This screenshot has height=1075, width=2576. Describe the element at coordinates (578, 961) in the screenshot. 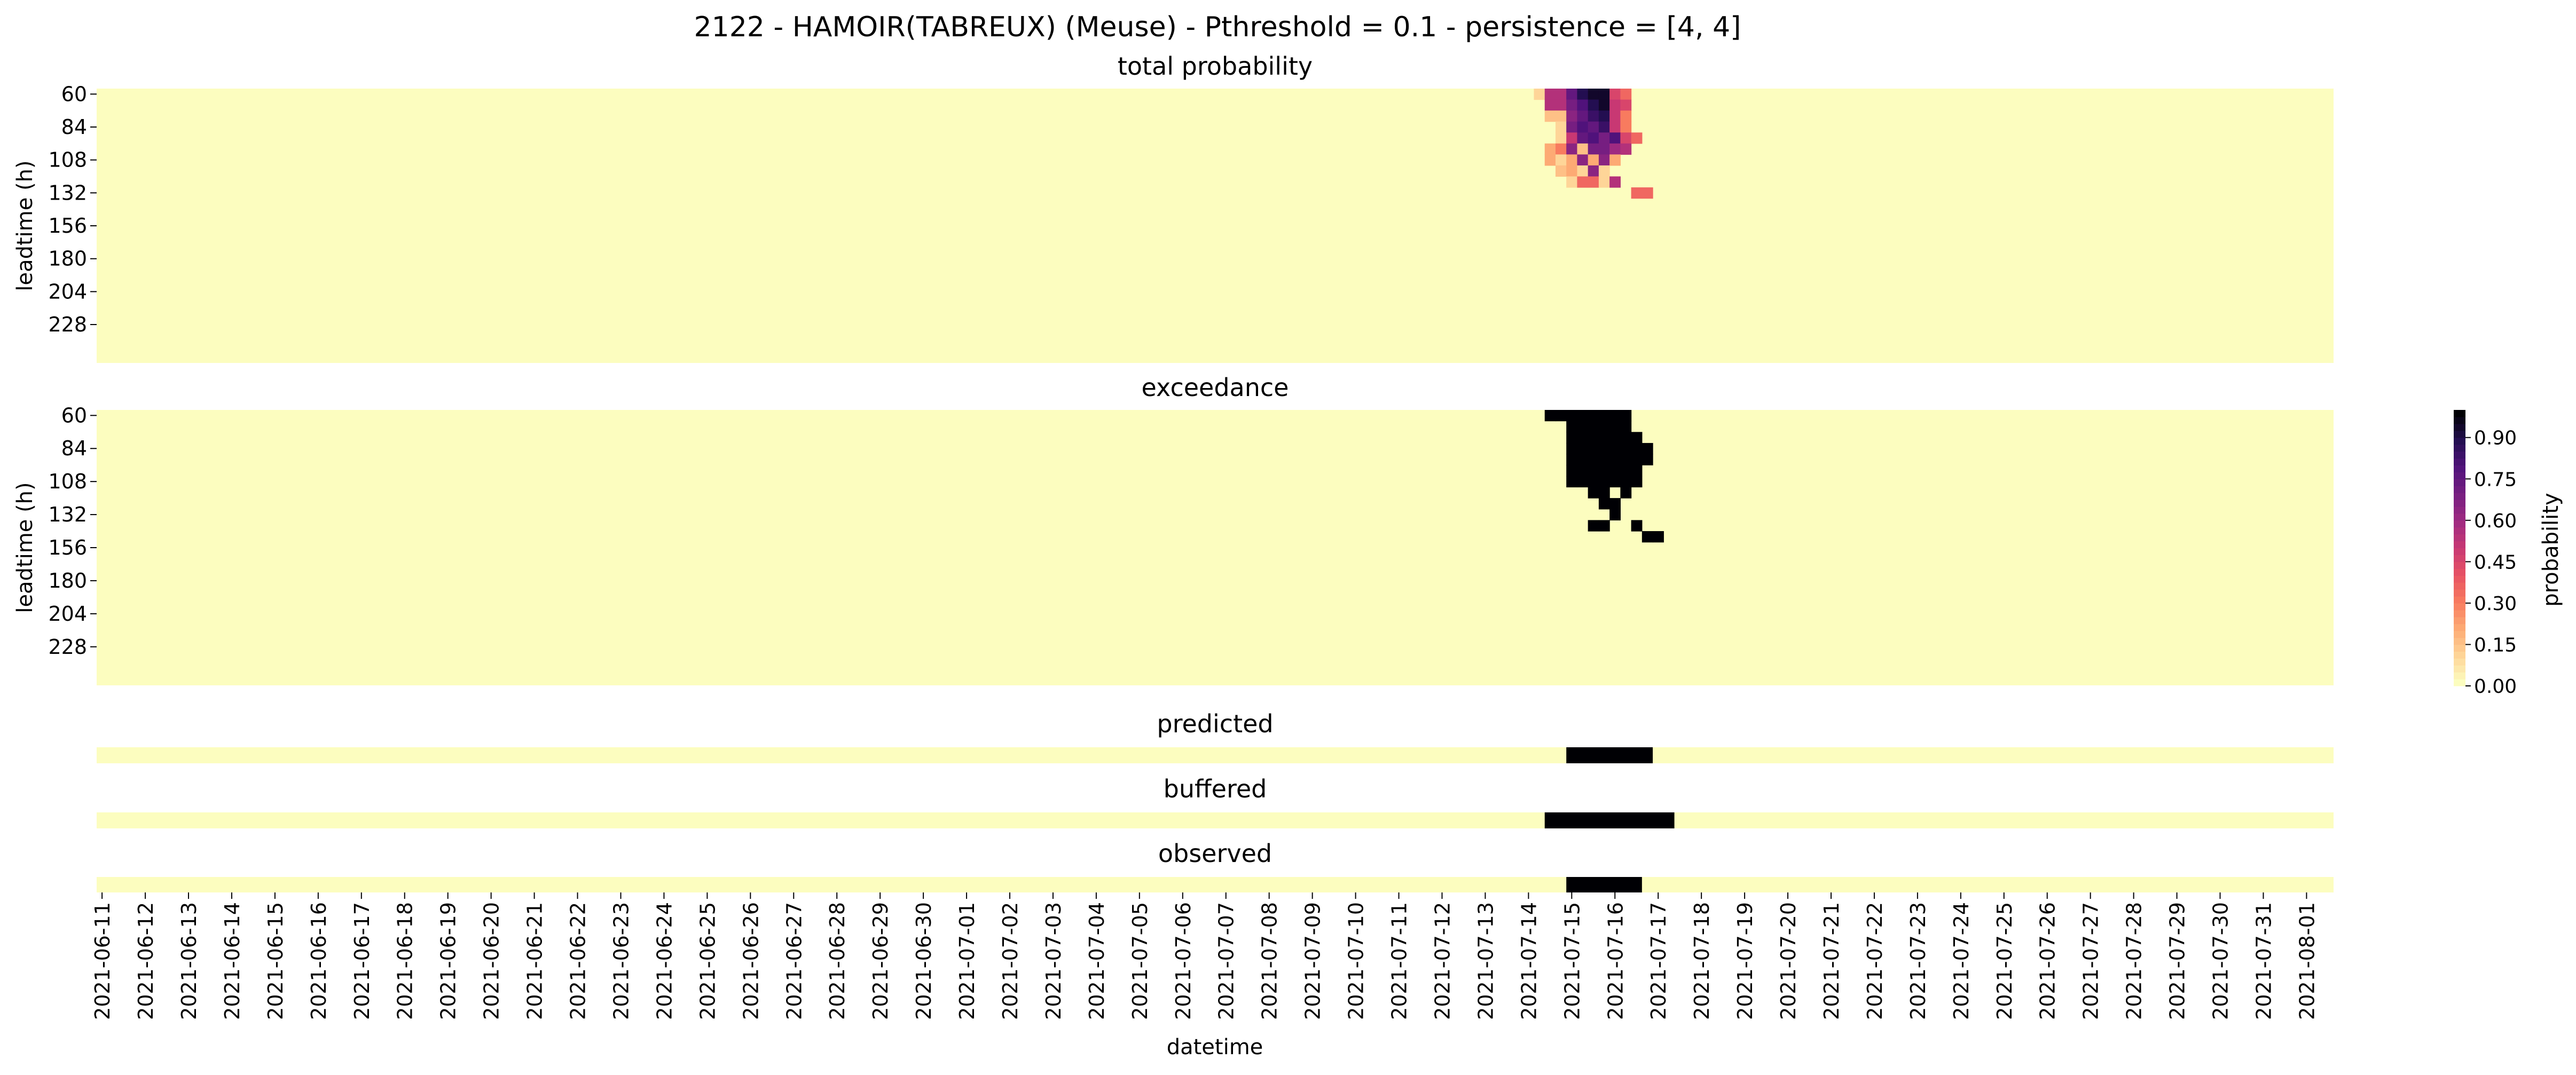

I see `x-tick-label: 2021-06-22` at that location.